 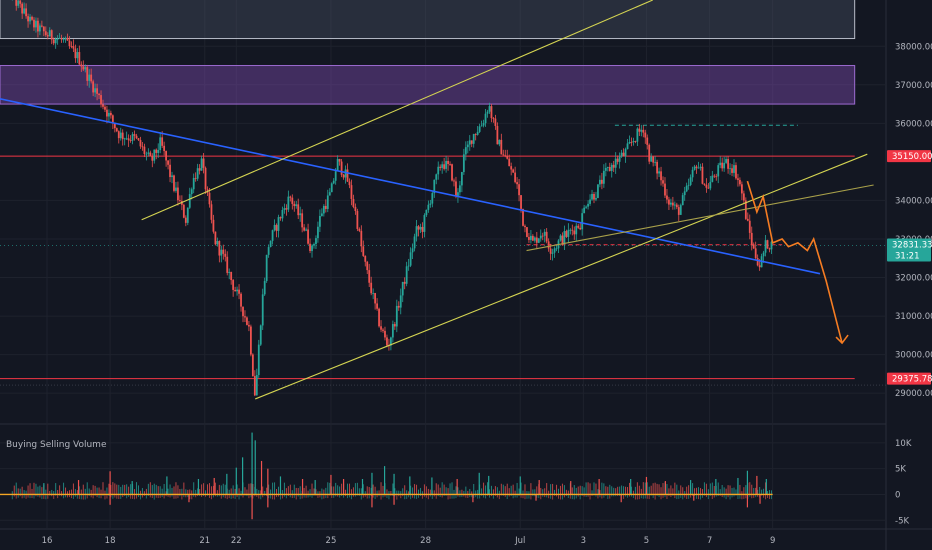 I want to click on time-tick-label: 18, so click(x=110, y=541).